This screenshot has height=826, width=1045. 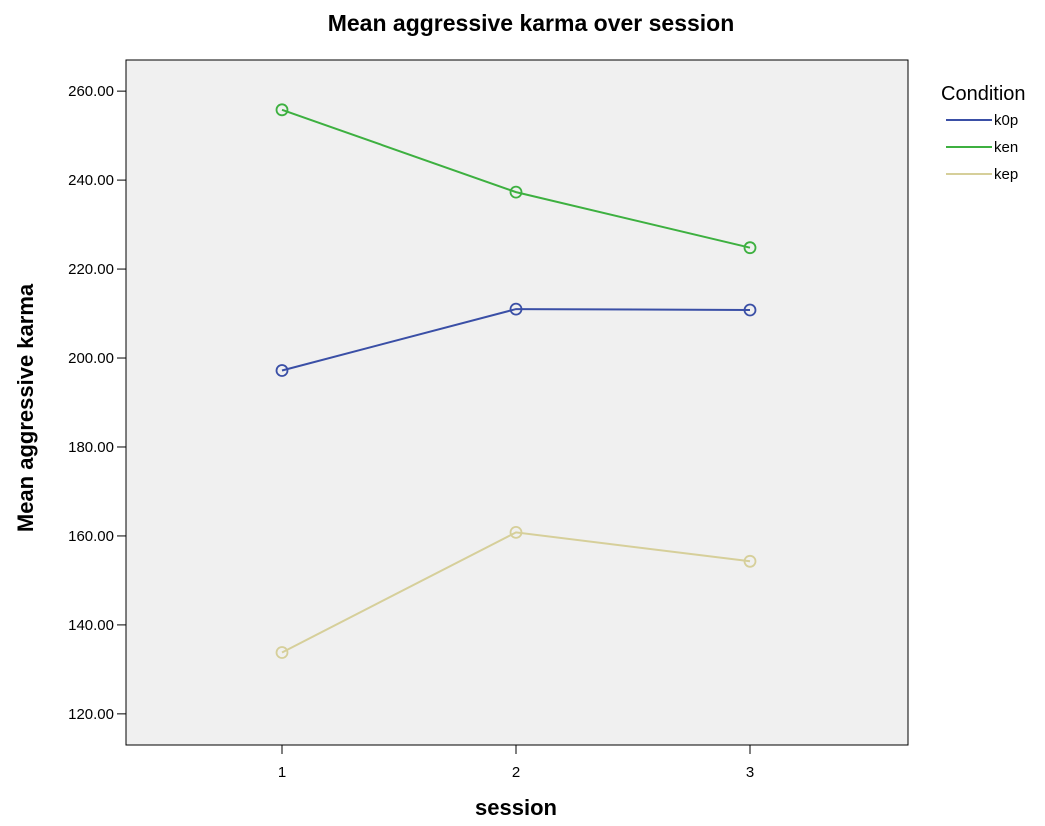 What do you see at coordinates (1006, 174) in the screenshot?
I see `legend-label-kep: kep` at bounding box center [1006, 174].